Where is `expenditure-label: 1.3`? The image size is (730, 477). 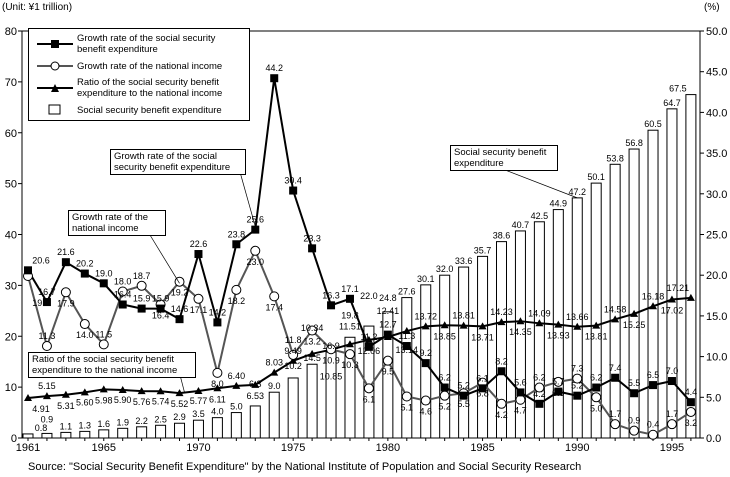
expenditure-label: 1.3 is located at coordinates (85, 425).